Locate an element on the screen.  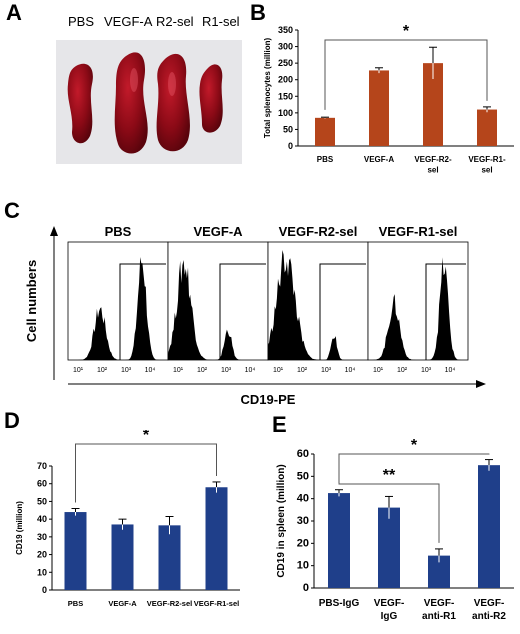
category-label: VEGF-anti-R1 is located at coordinates (439, 610).